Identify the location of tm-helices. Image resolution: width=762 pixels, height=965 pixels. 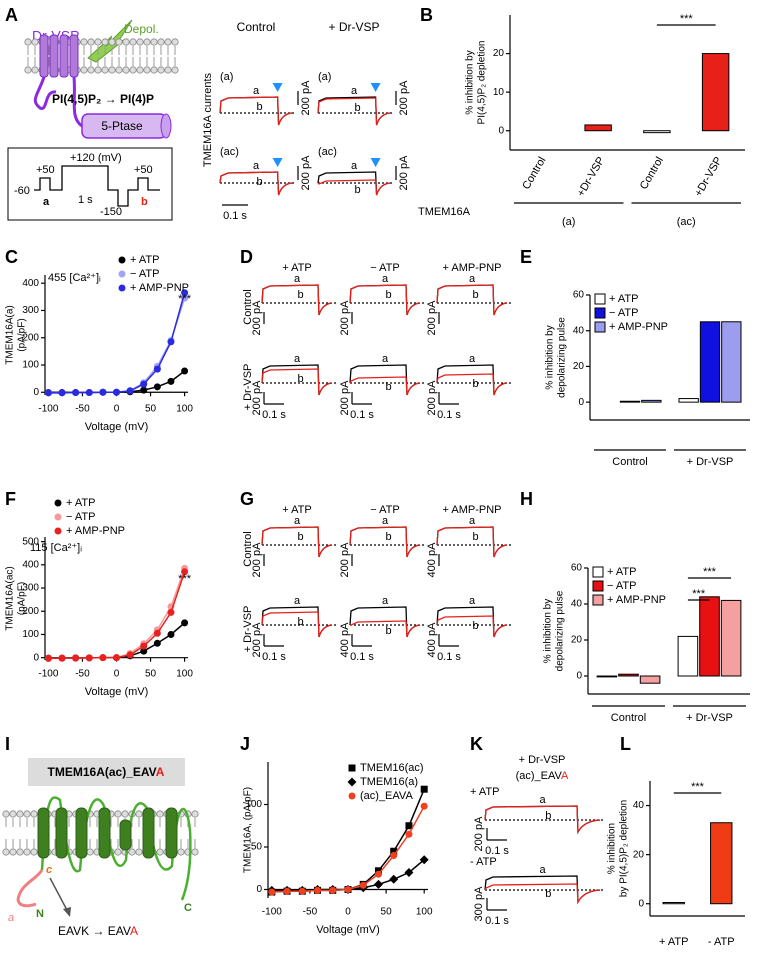
(107, 833).